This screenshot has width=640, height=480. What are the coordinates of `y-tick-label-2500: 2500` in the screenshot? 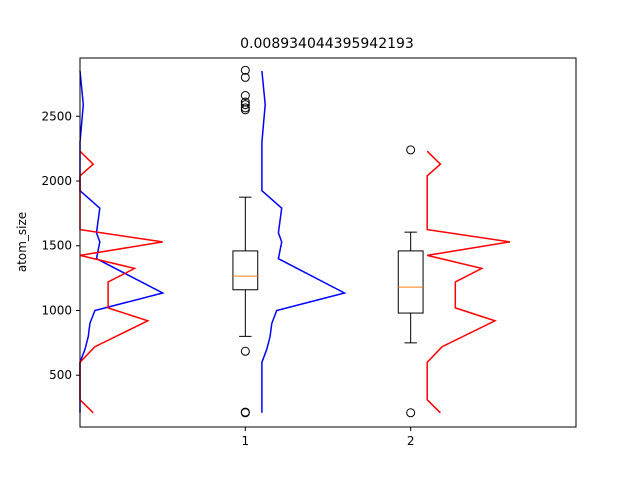 It's located at (56, 116).